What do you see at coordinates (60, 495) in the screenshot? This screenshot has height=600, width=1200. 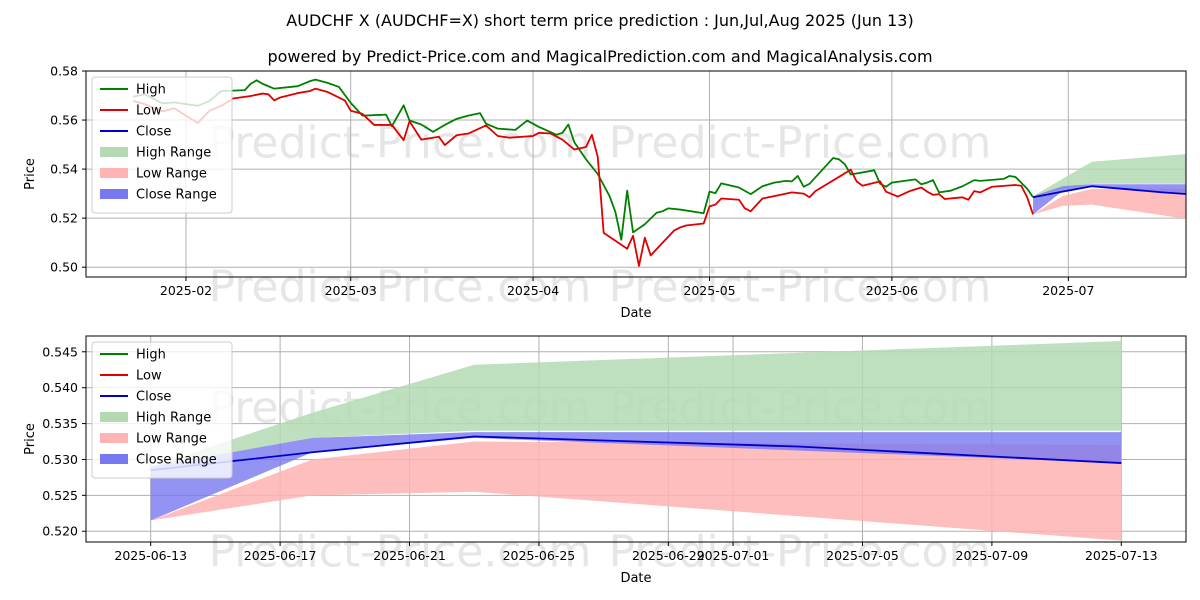 I see `y-tick-label: 0.525` at bounding box center [60, 495].